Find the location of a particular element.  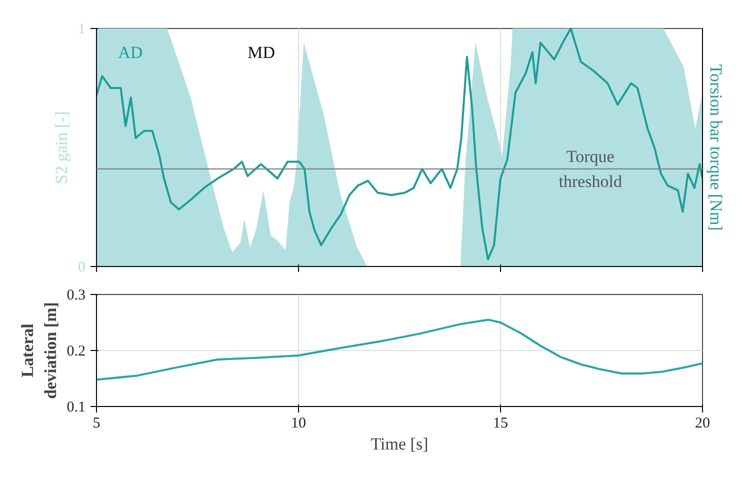

y-tick-label: 0.1 is located at coordinates (76, 408).